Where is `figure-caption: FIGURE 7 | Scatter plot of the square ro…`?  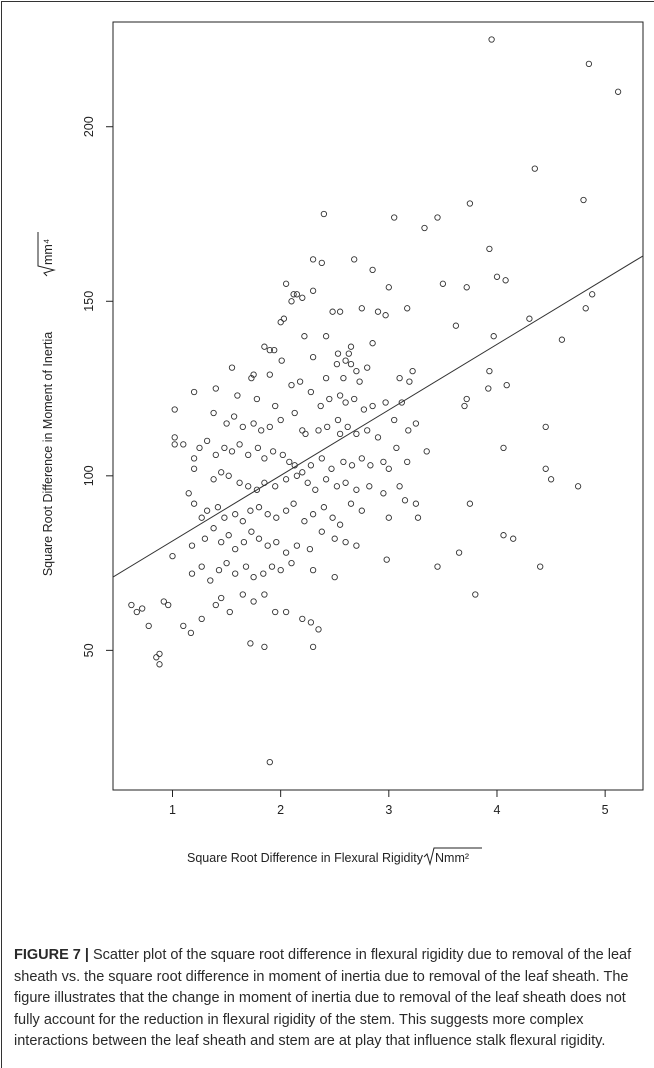 figure-caption: FIGURE 7 | Scatter plot of the square ro… is located at coordinates (329, 999).